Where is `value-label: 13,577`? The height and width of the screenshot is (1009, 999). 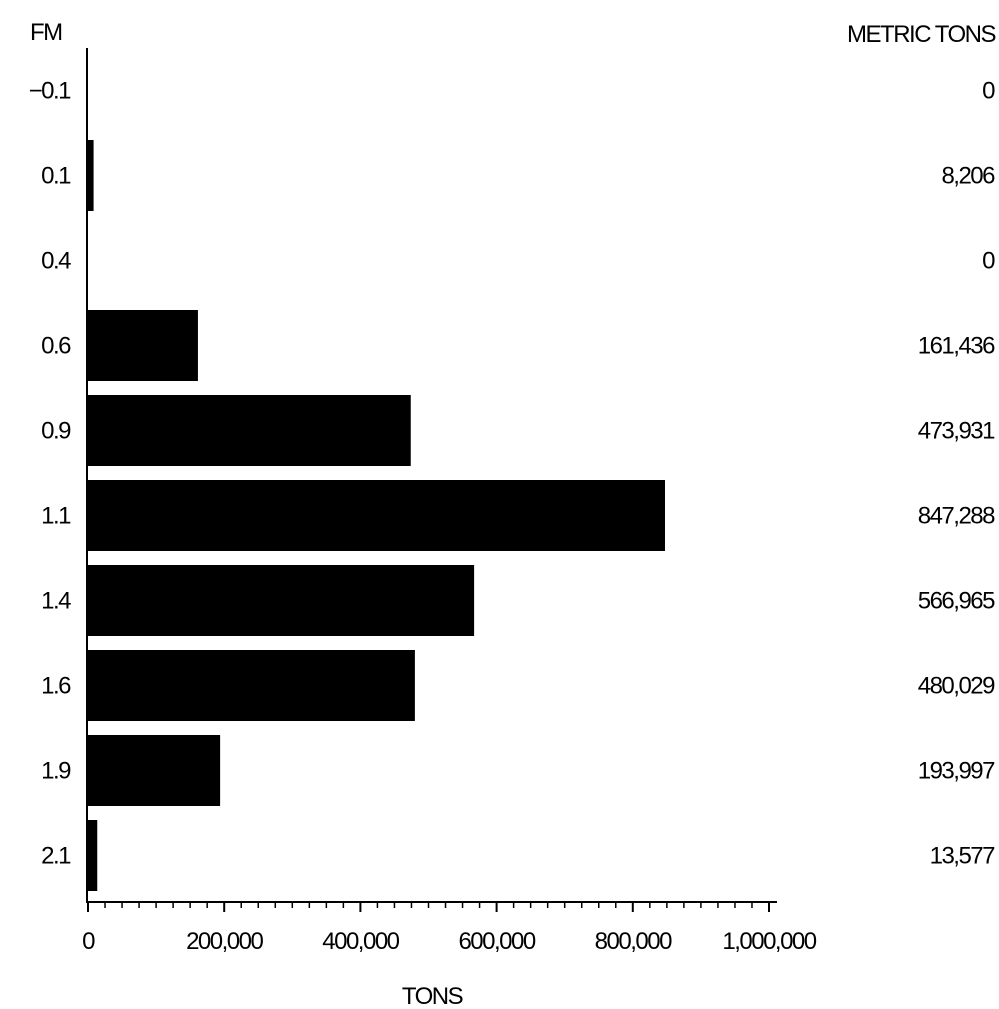 value-label: 13,577 is located at coordinates (963, 856).